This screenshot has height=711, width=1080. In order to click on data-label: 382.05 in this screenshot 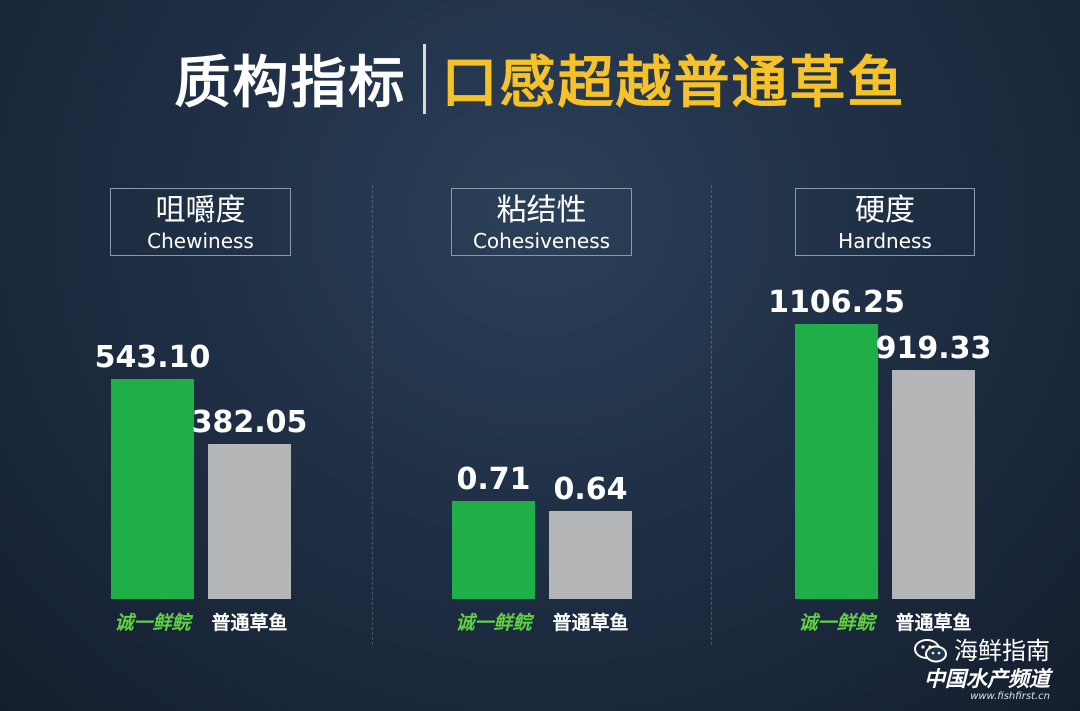, I will do `click(249, 423)`.